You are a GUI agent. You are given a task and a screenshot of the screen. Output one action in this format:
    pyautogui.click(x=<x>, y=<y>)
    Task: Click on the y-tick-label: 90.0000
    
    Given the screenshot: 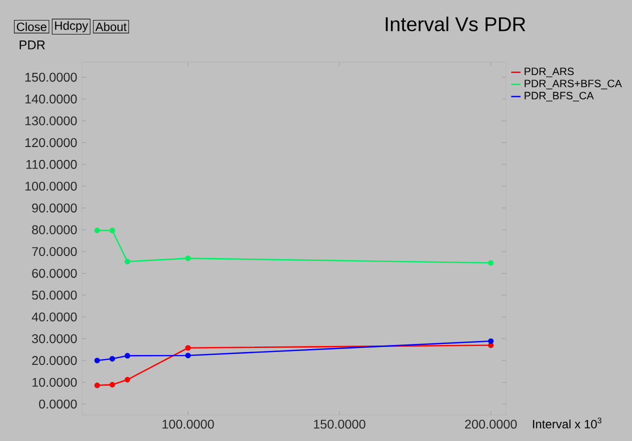 What is the action you would take?
    pyautogui.click(x=54, y=208)
    